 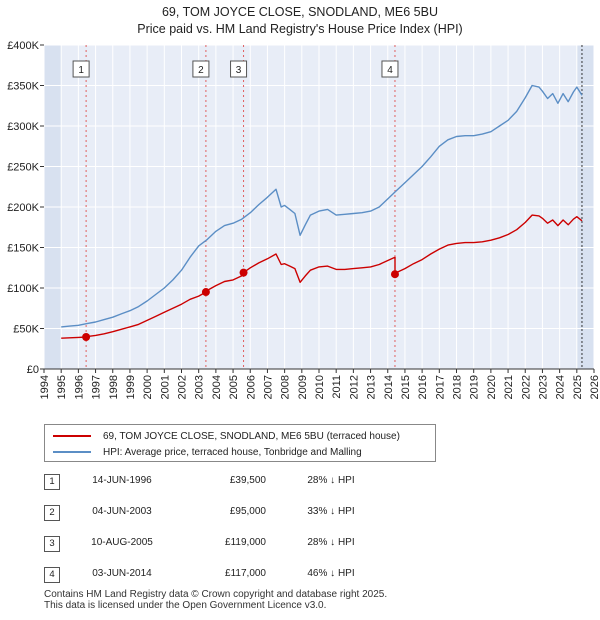 I want to click on transaction-date: 14-JUN-1996, so click(x=122, y=480).